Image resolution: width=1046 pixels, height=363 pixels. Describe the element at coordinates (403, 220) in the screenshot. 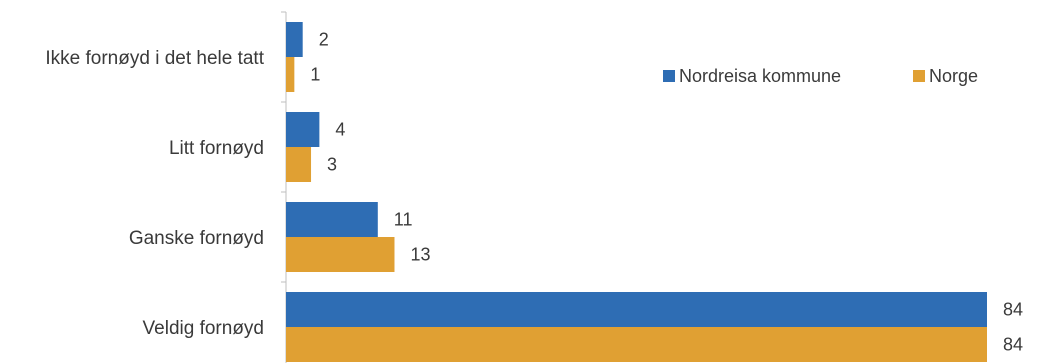

I see `bar-value-label: 11` at that location.